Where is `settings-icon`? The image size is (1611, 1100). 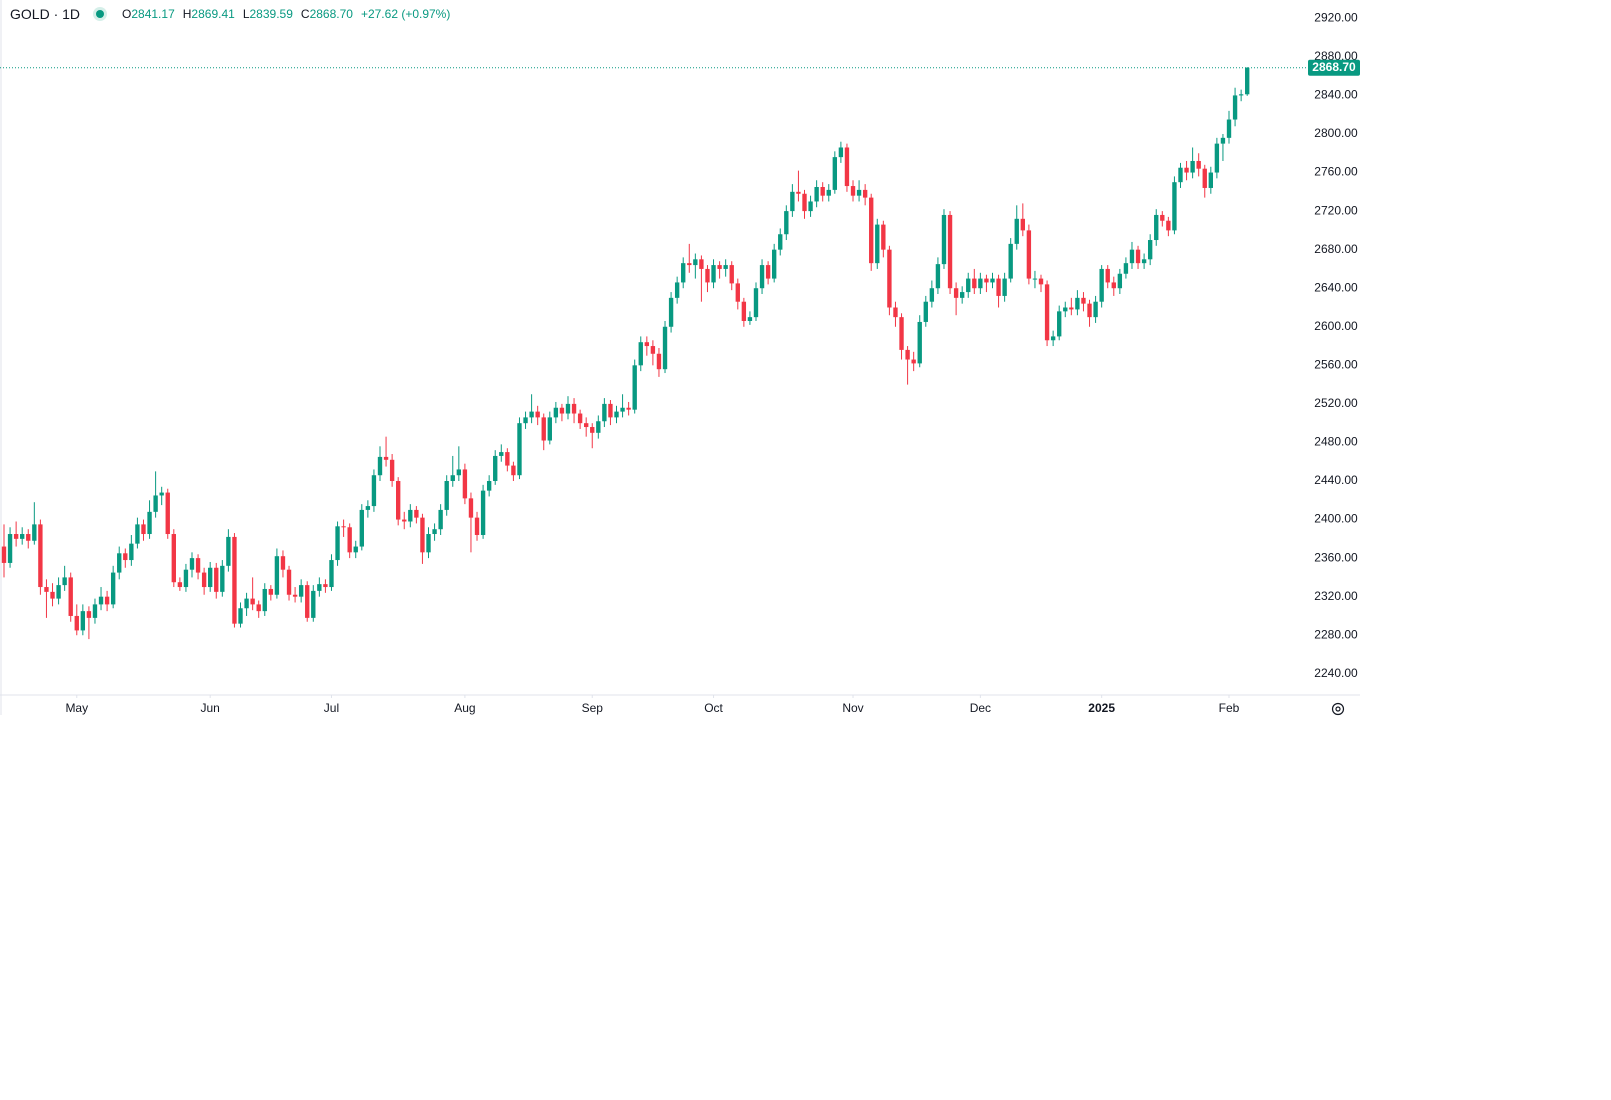 settings-icon is located at coordinates (1338, 709).